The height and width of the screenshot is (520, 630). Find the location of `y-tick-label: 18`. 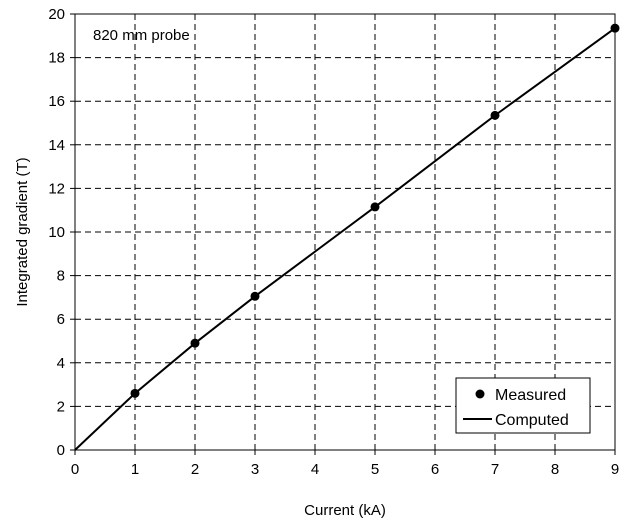

y-tick-label: 18 is located at coordinates (56, 58).